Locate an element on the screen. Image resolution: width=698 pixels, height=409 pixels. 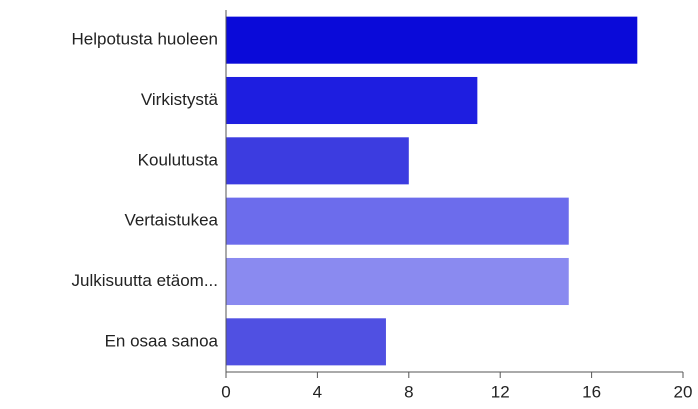
x-tick-label: 8 is located at coordinates (408, 391).